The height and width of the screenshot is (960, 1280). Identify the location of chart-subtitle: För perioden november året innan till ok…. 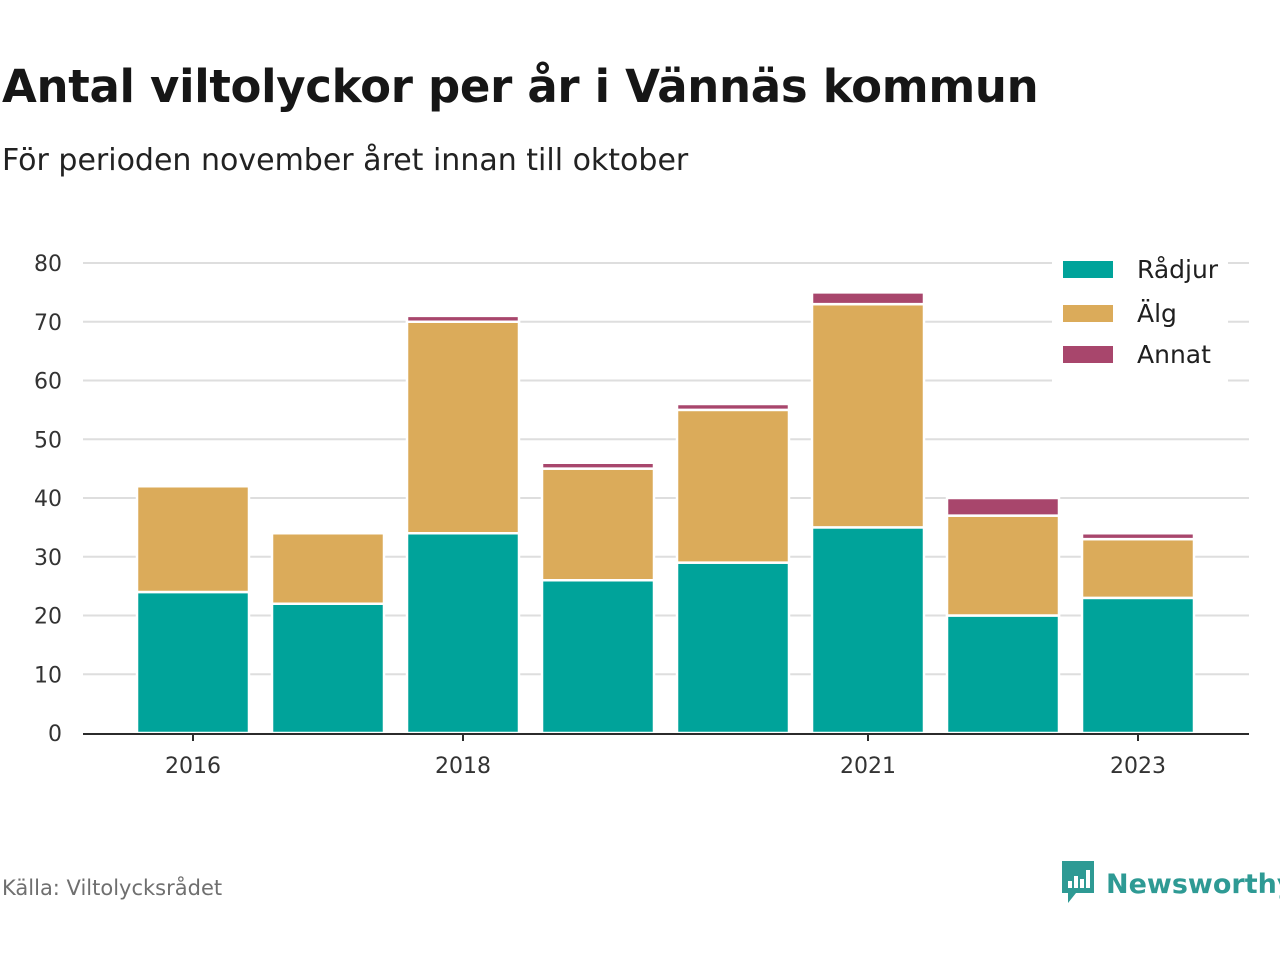
(345, 160).